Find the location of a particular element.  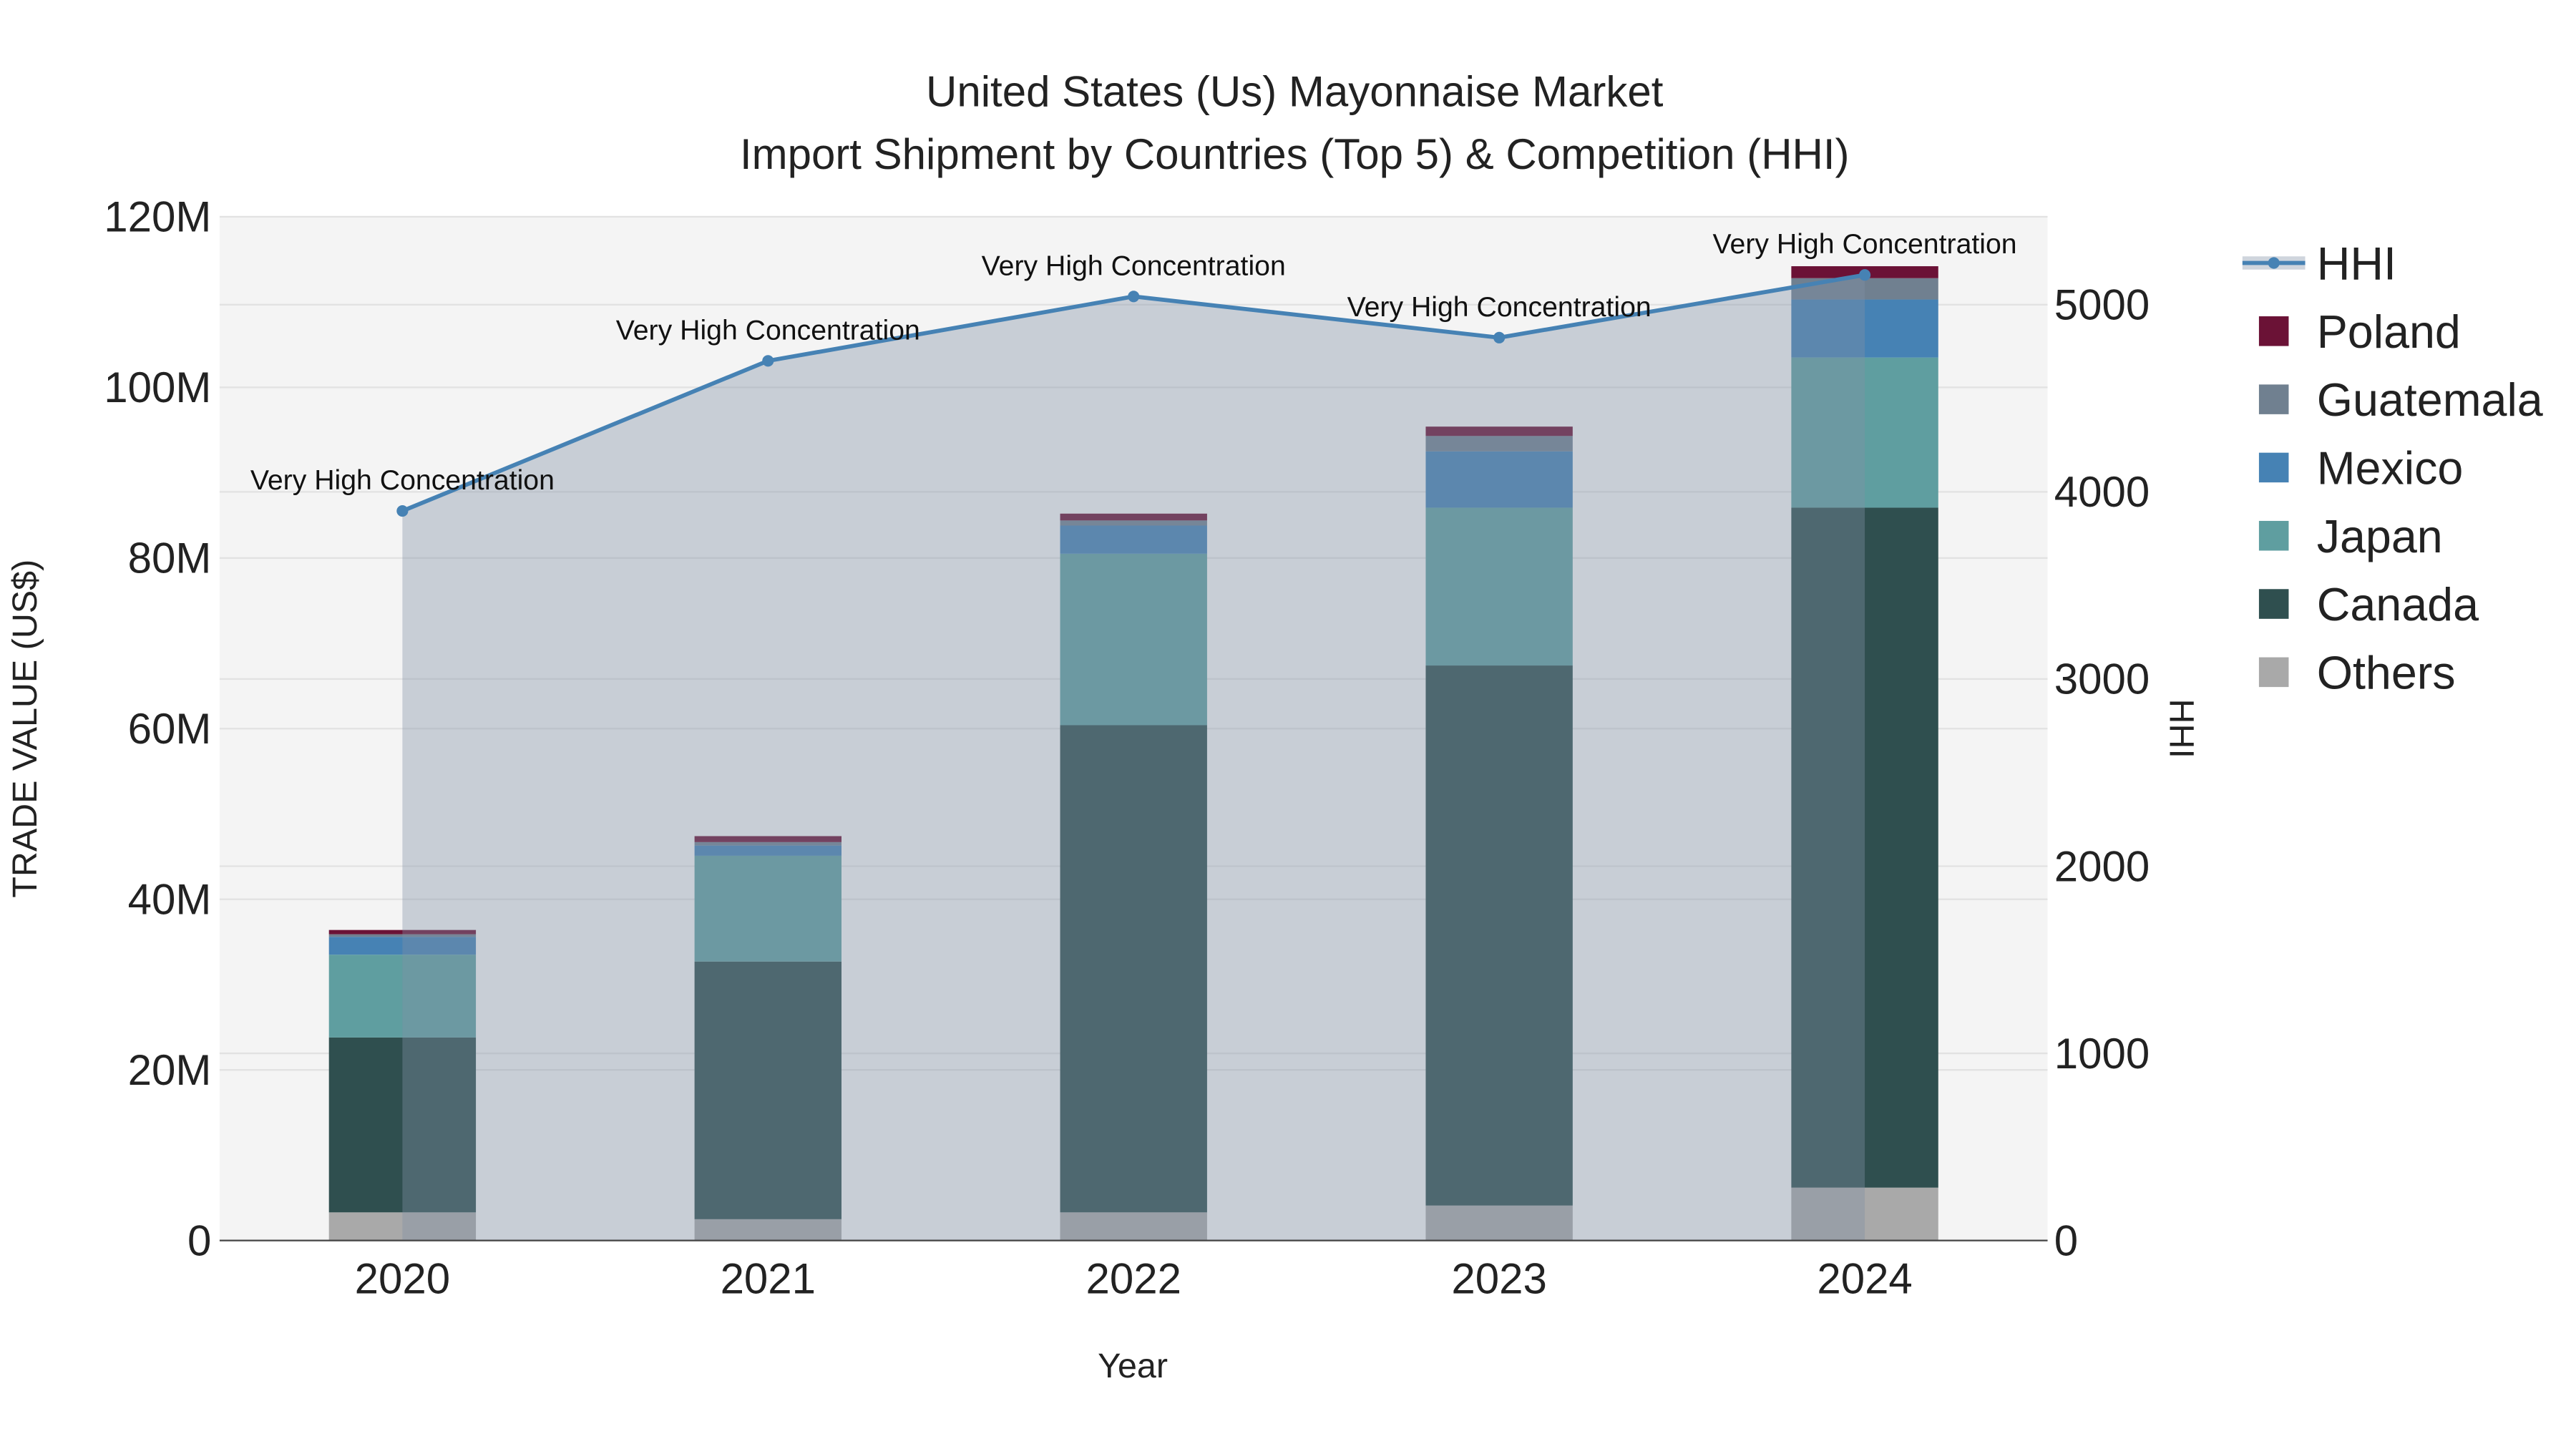

bar-mexico-2024 is located at coordinates (1864, 328).